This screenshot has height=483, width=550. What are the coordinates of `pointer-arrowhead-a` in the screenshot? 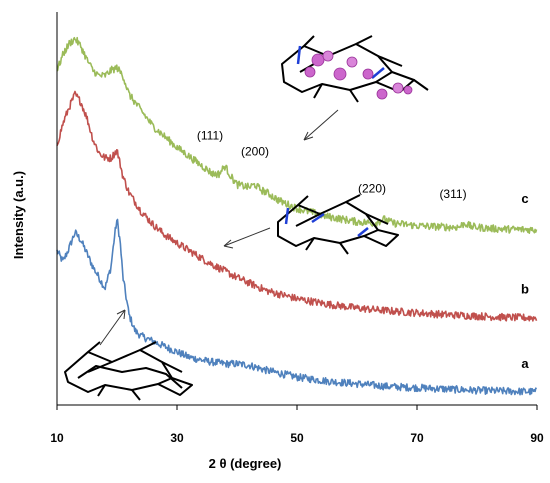 It's located at (121, 314).